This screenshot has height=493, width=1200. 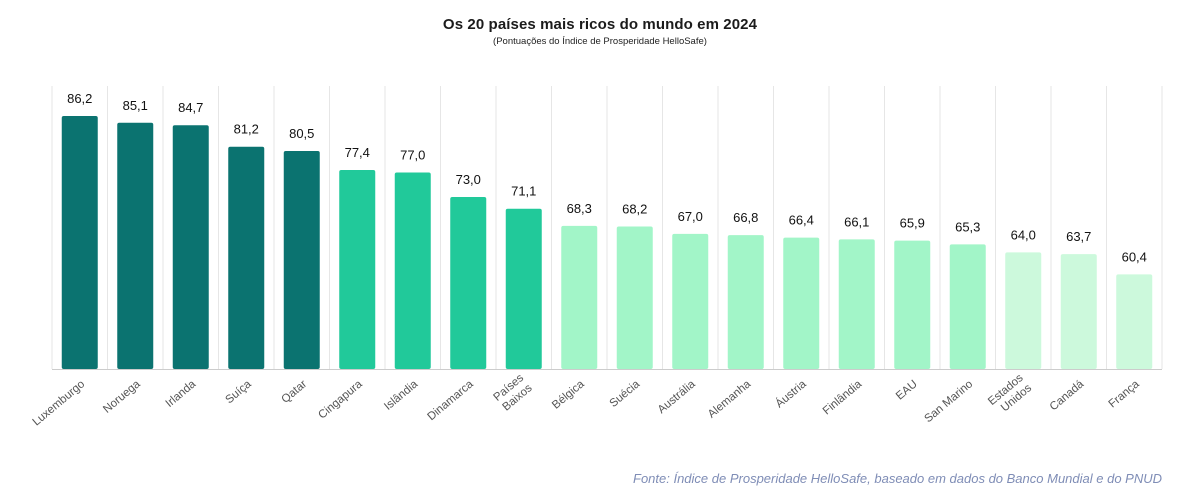 I want to click on value-label: 77,4, so click(x=357, y=152).